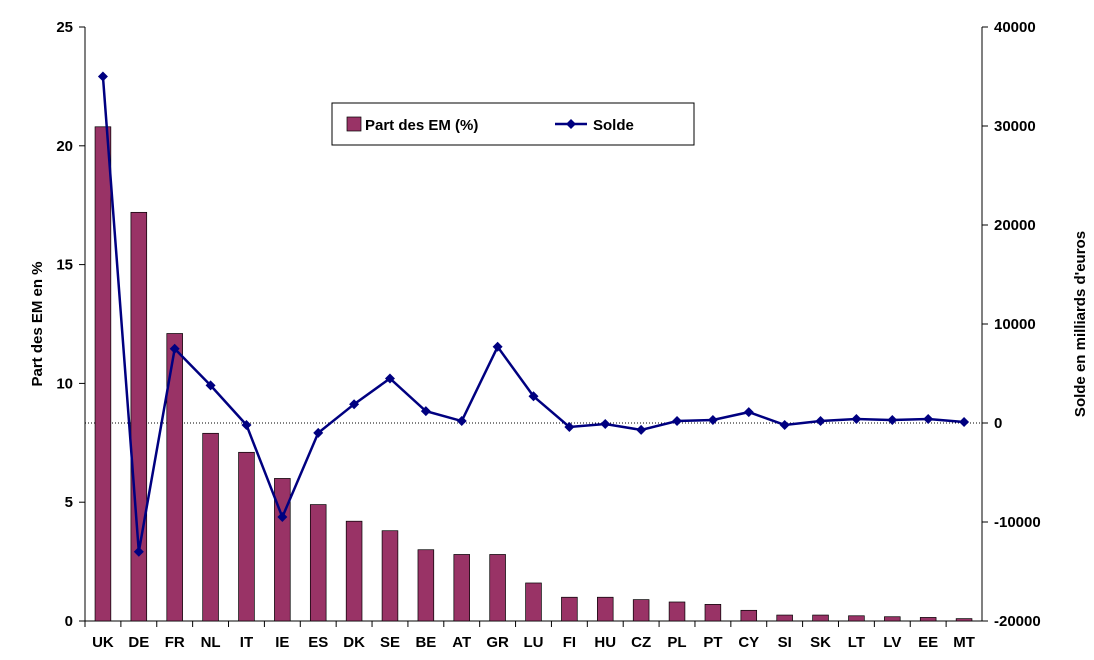  What do you see at coordinates (64, 383) in the screenshot?
I see `y-tick-label: 10` at bounding box center [64, 383].